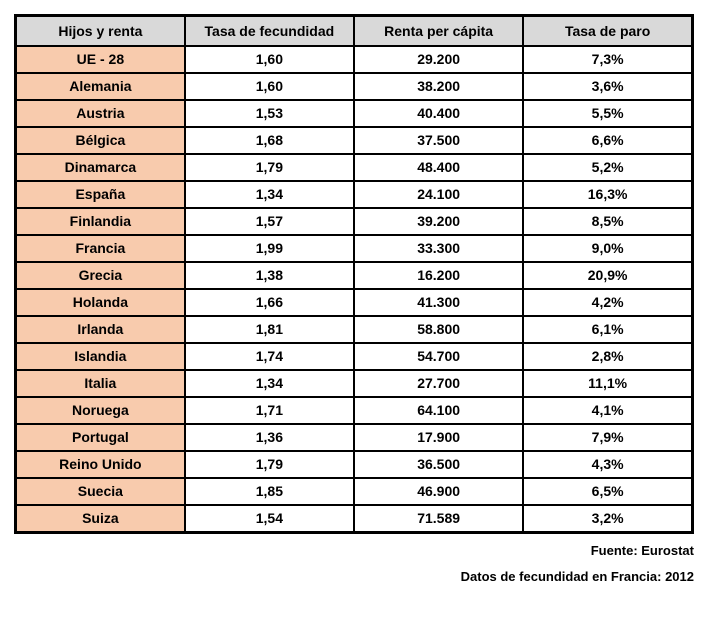  What do you see at coordinates (269, 383) in the screenshot?
I see `cell-fecundidad: 1,34` at bounding box center [269, 383].